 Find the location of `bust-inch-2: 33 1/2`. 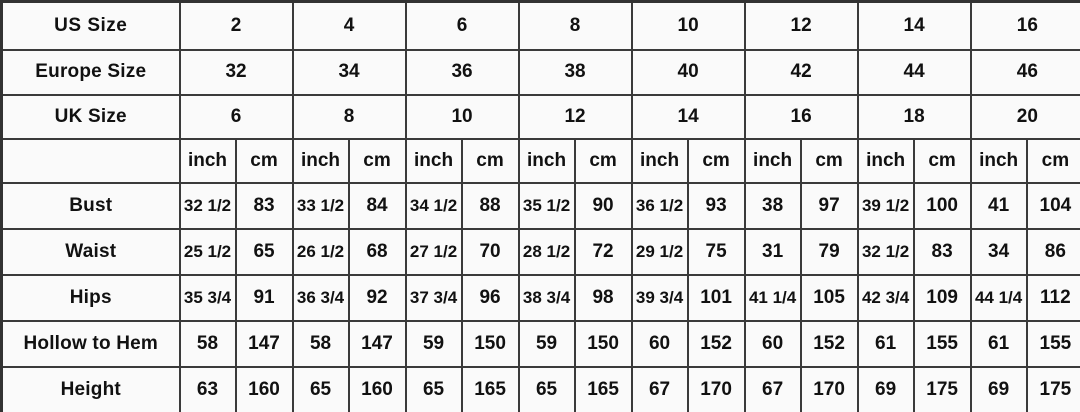

bust-inch-2: 33 1/2 is located at coordinates (320, 205).